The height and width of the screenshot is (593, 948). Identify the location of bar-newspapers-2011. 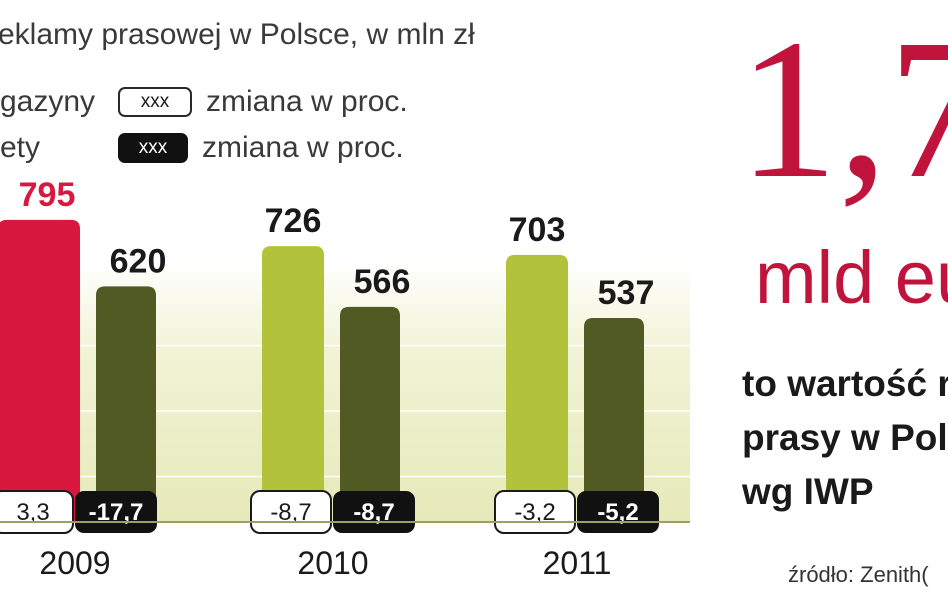
(614, 419).